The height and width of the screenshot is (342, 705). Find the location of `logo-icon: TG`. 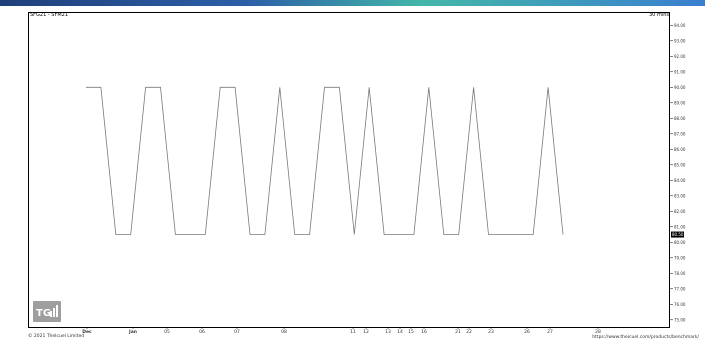

logo-icon: TG is located at coordinates (47, 312).